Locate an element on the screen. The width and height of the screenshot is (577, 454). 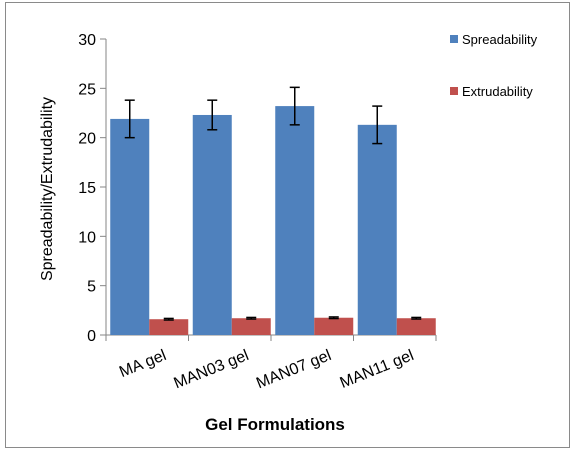
y-tick-label: 20 is located at coordinates (87, 139).